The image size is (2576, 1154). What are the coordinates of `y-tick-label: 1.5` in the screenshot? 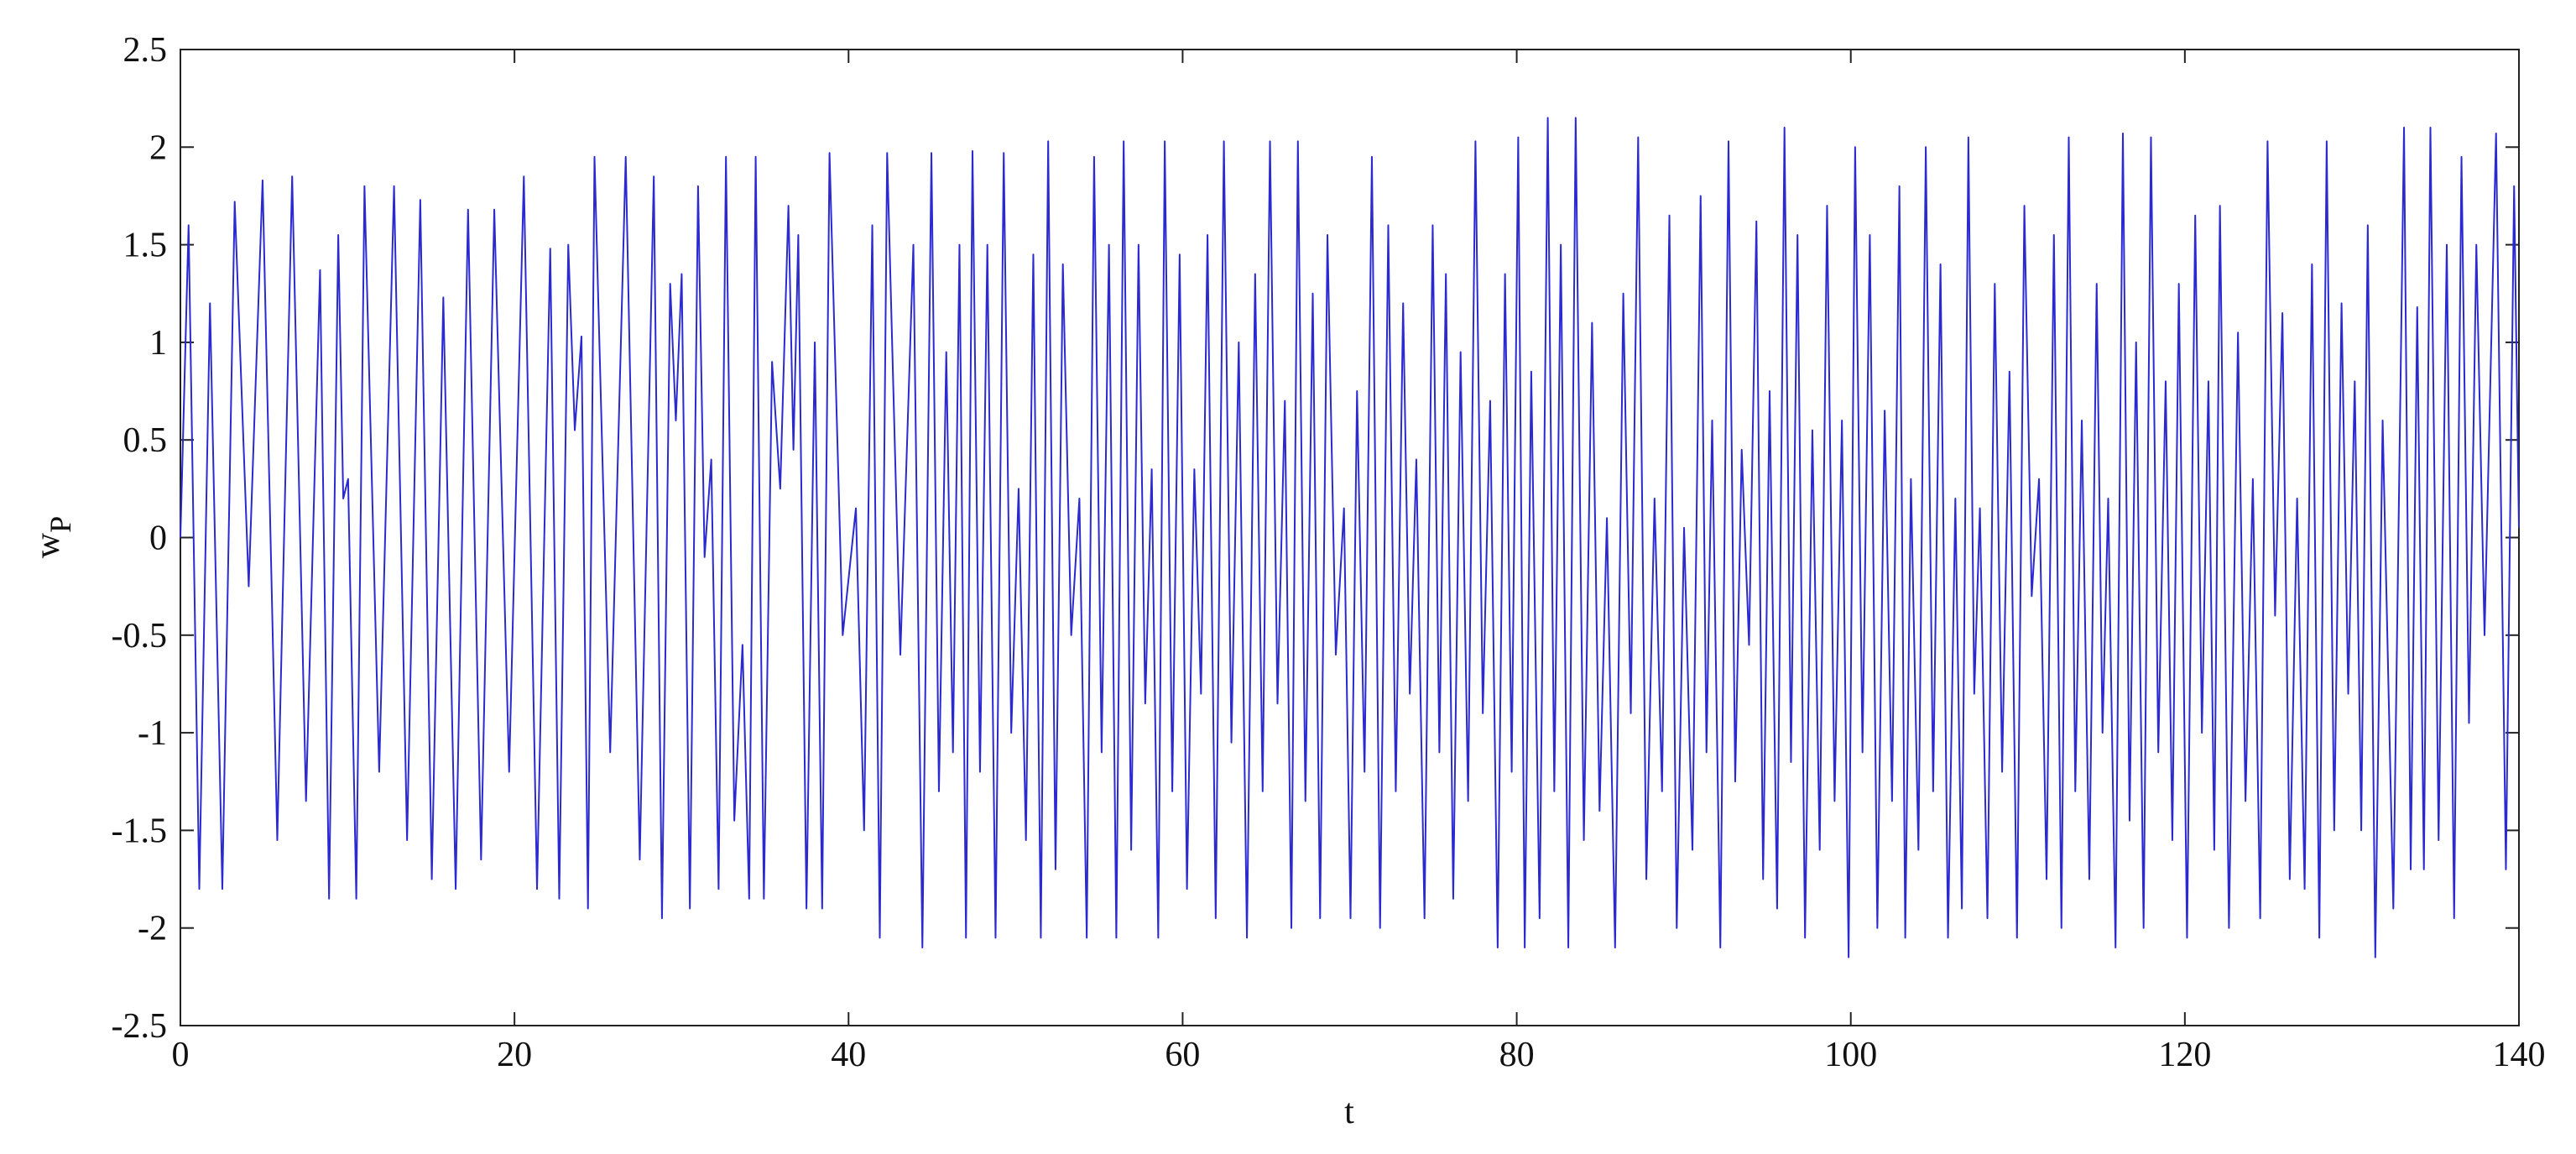 It's located at (145, 246).